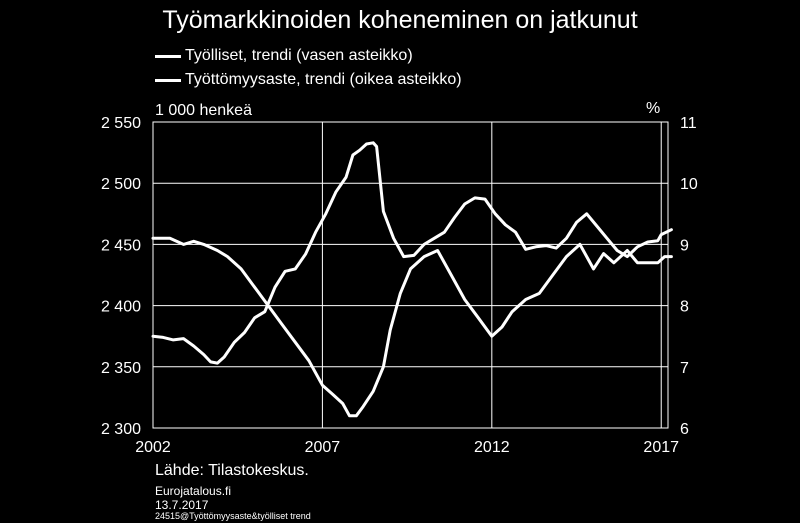 The image size is (800, 523). Describe the element at coordinates (121, 307) in the screenshot. I see `left-tick-label: 2 400` at that location.